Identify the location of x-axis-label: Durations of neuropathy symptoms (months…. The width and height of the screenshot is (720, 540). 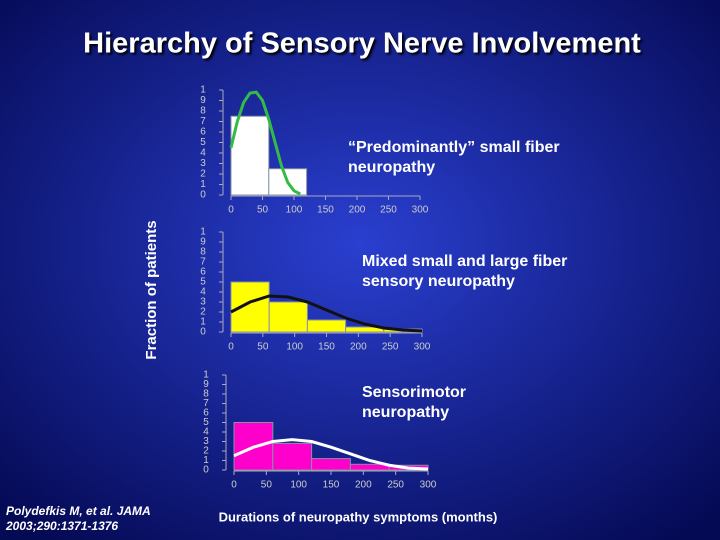
(358, 516).